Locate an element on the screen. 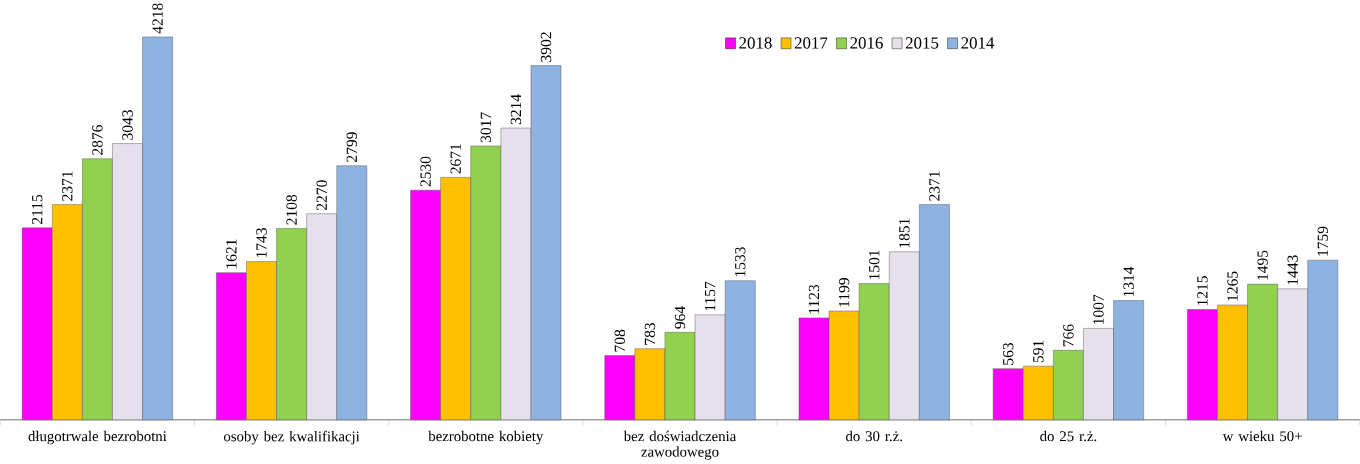 This screenshot has width=1360, height=464. x-tick-label: do 25 r.ż. is located at coordinates (1068, 436).